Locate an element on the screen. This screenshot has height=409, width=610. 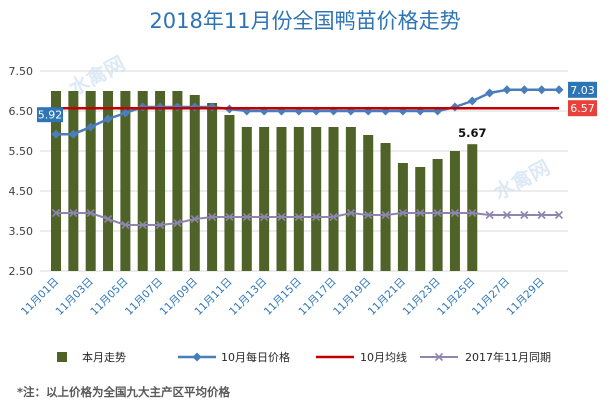
legend-item-october-daily: 10月每日价格 is located at coordinates (234, 357).